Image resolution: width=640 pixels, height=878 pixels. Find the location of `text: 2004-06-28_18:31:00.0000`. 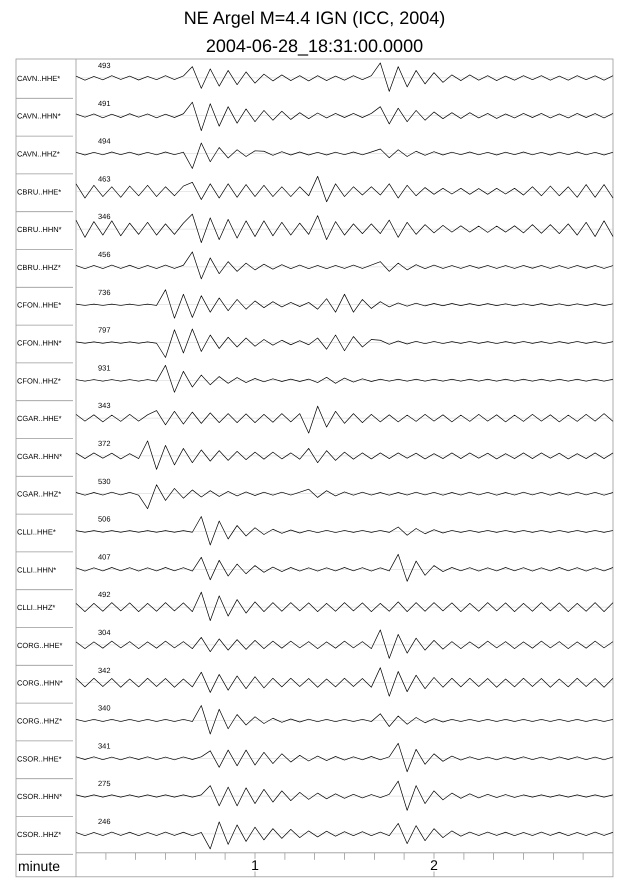

text: 2004-06-28_18:31:00.0000 is located at coordinates (315, 46).